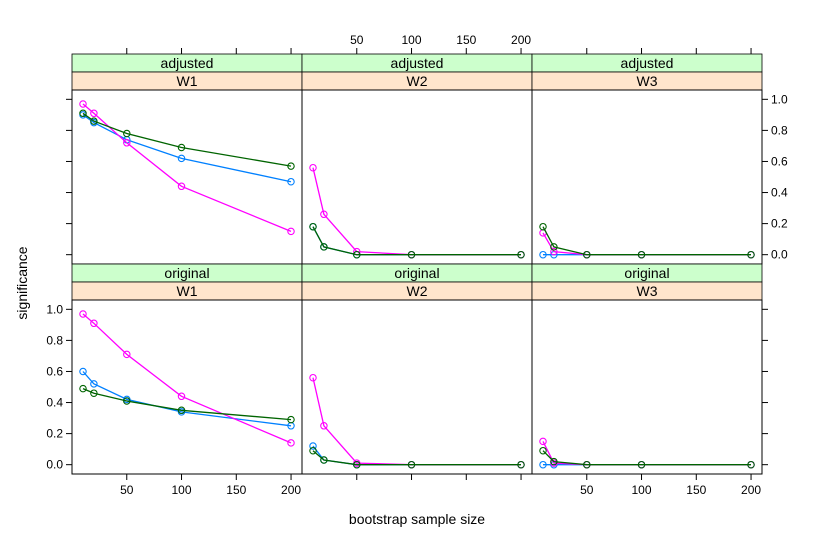 This screenshot has width=817, height=545. I want to click on x-tick-label: 150, so click(236, 490).